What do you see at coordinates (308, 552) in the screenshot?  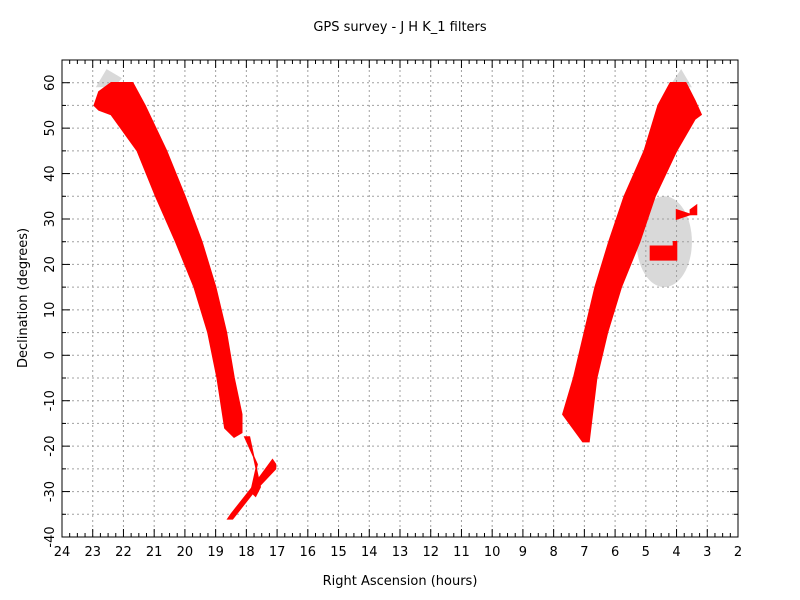 I see `x-tick-label: 16` at bounding box center [308, 552].